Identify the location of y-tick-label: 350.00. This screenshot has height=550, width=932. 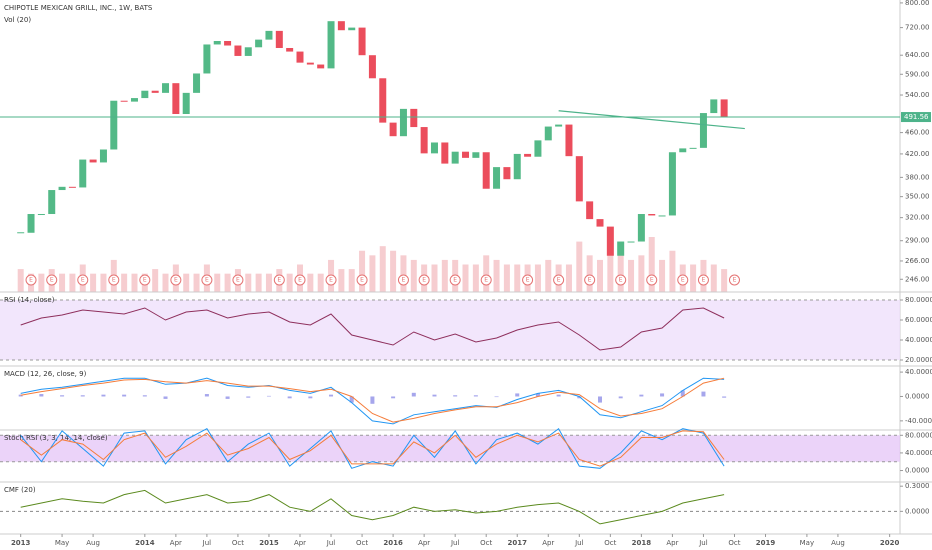
(917, 197).